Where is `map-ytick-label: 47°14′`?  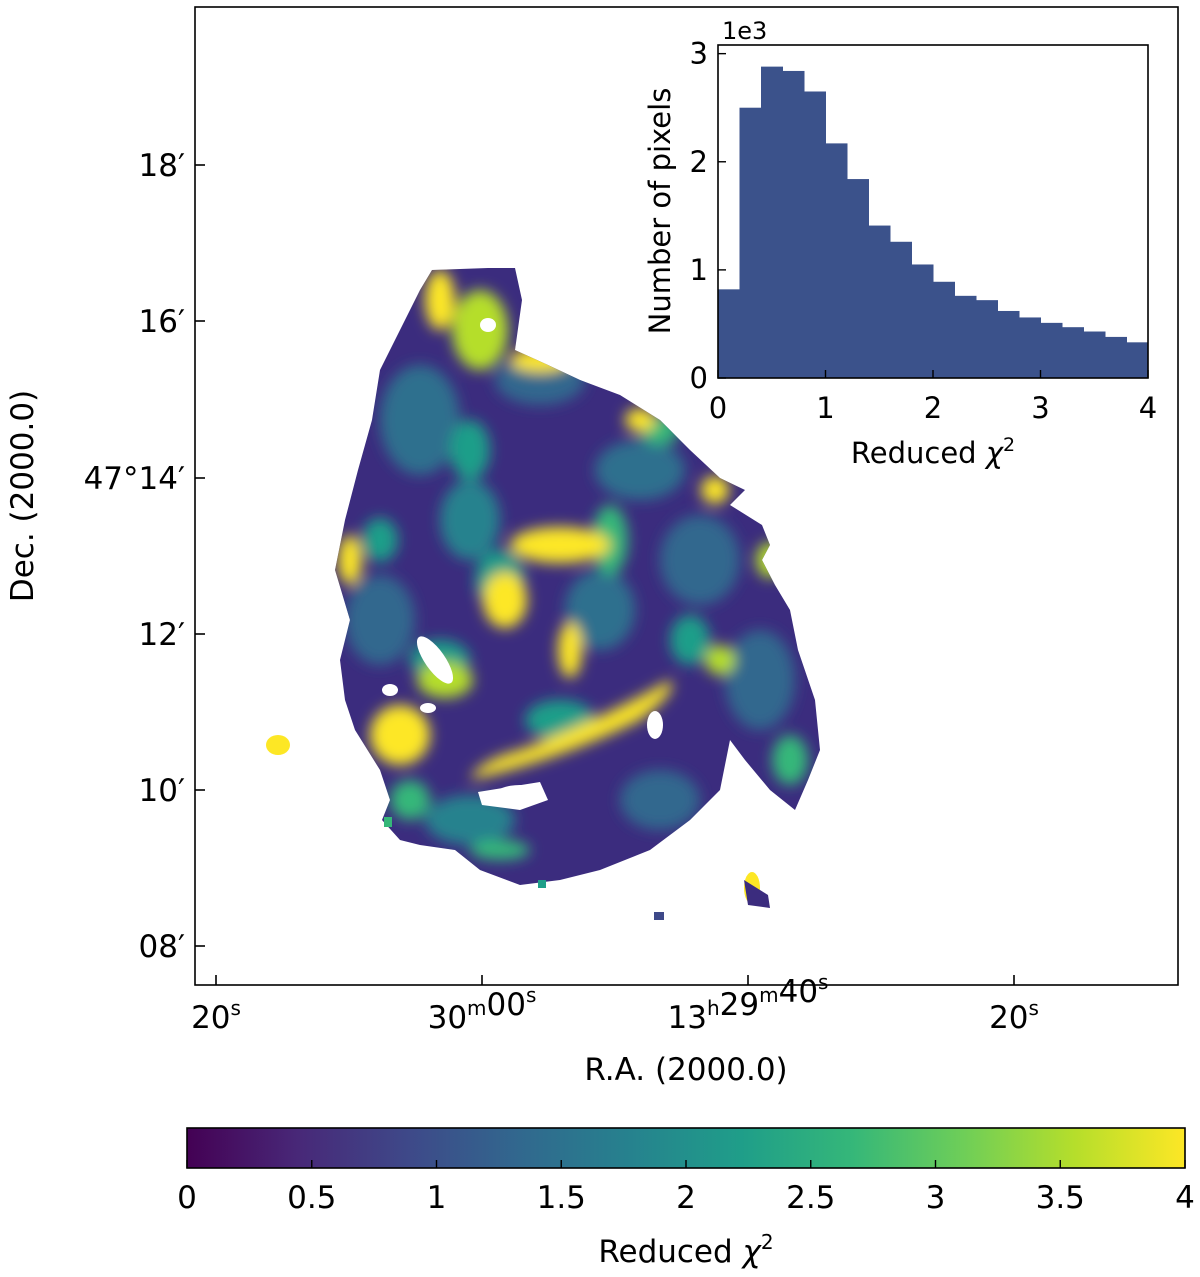 map-ytick-label: 47°14′ is located at coordinates (134, 479).